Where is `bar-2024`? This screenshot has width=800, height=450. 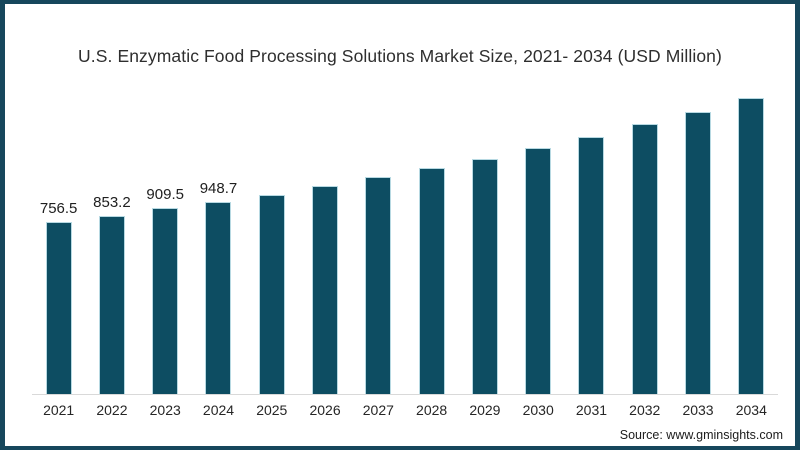
bar-2024 is located at coordinates (218, 298).